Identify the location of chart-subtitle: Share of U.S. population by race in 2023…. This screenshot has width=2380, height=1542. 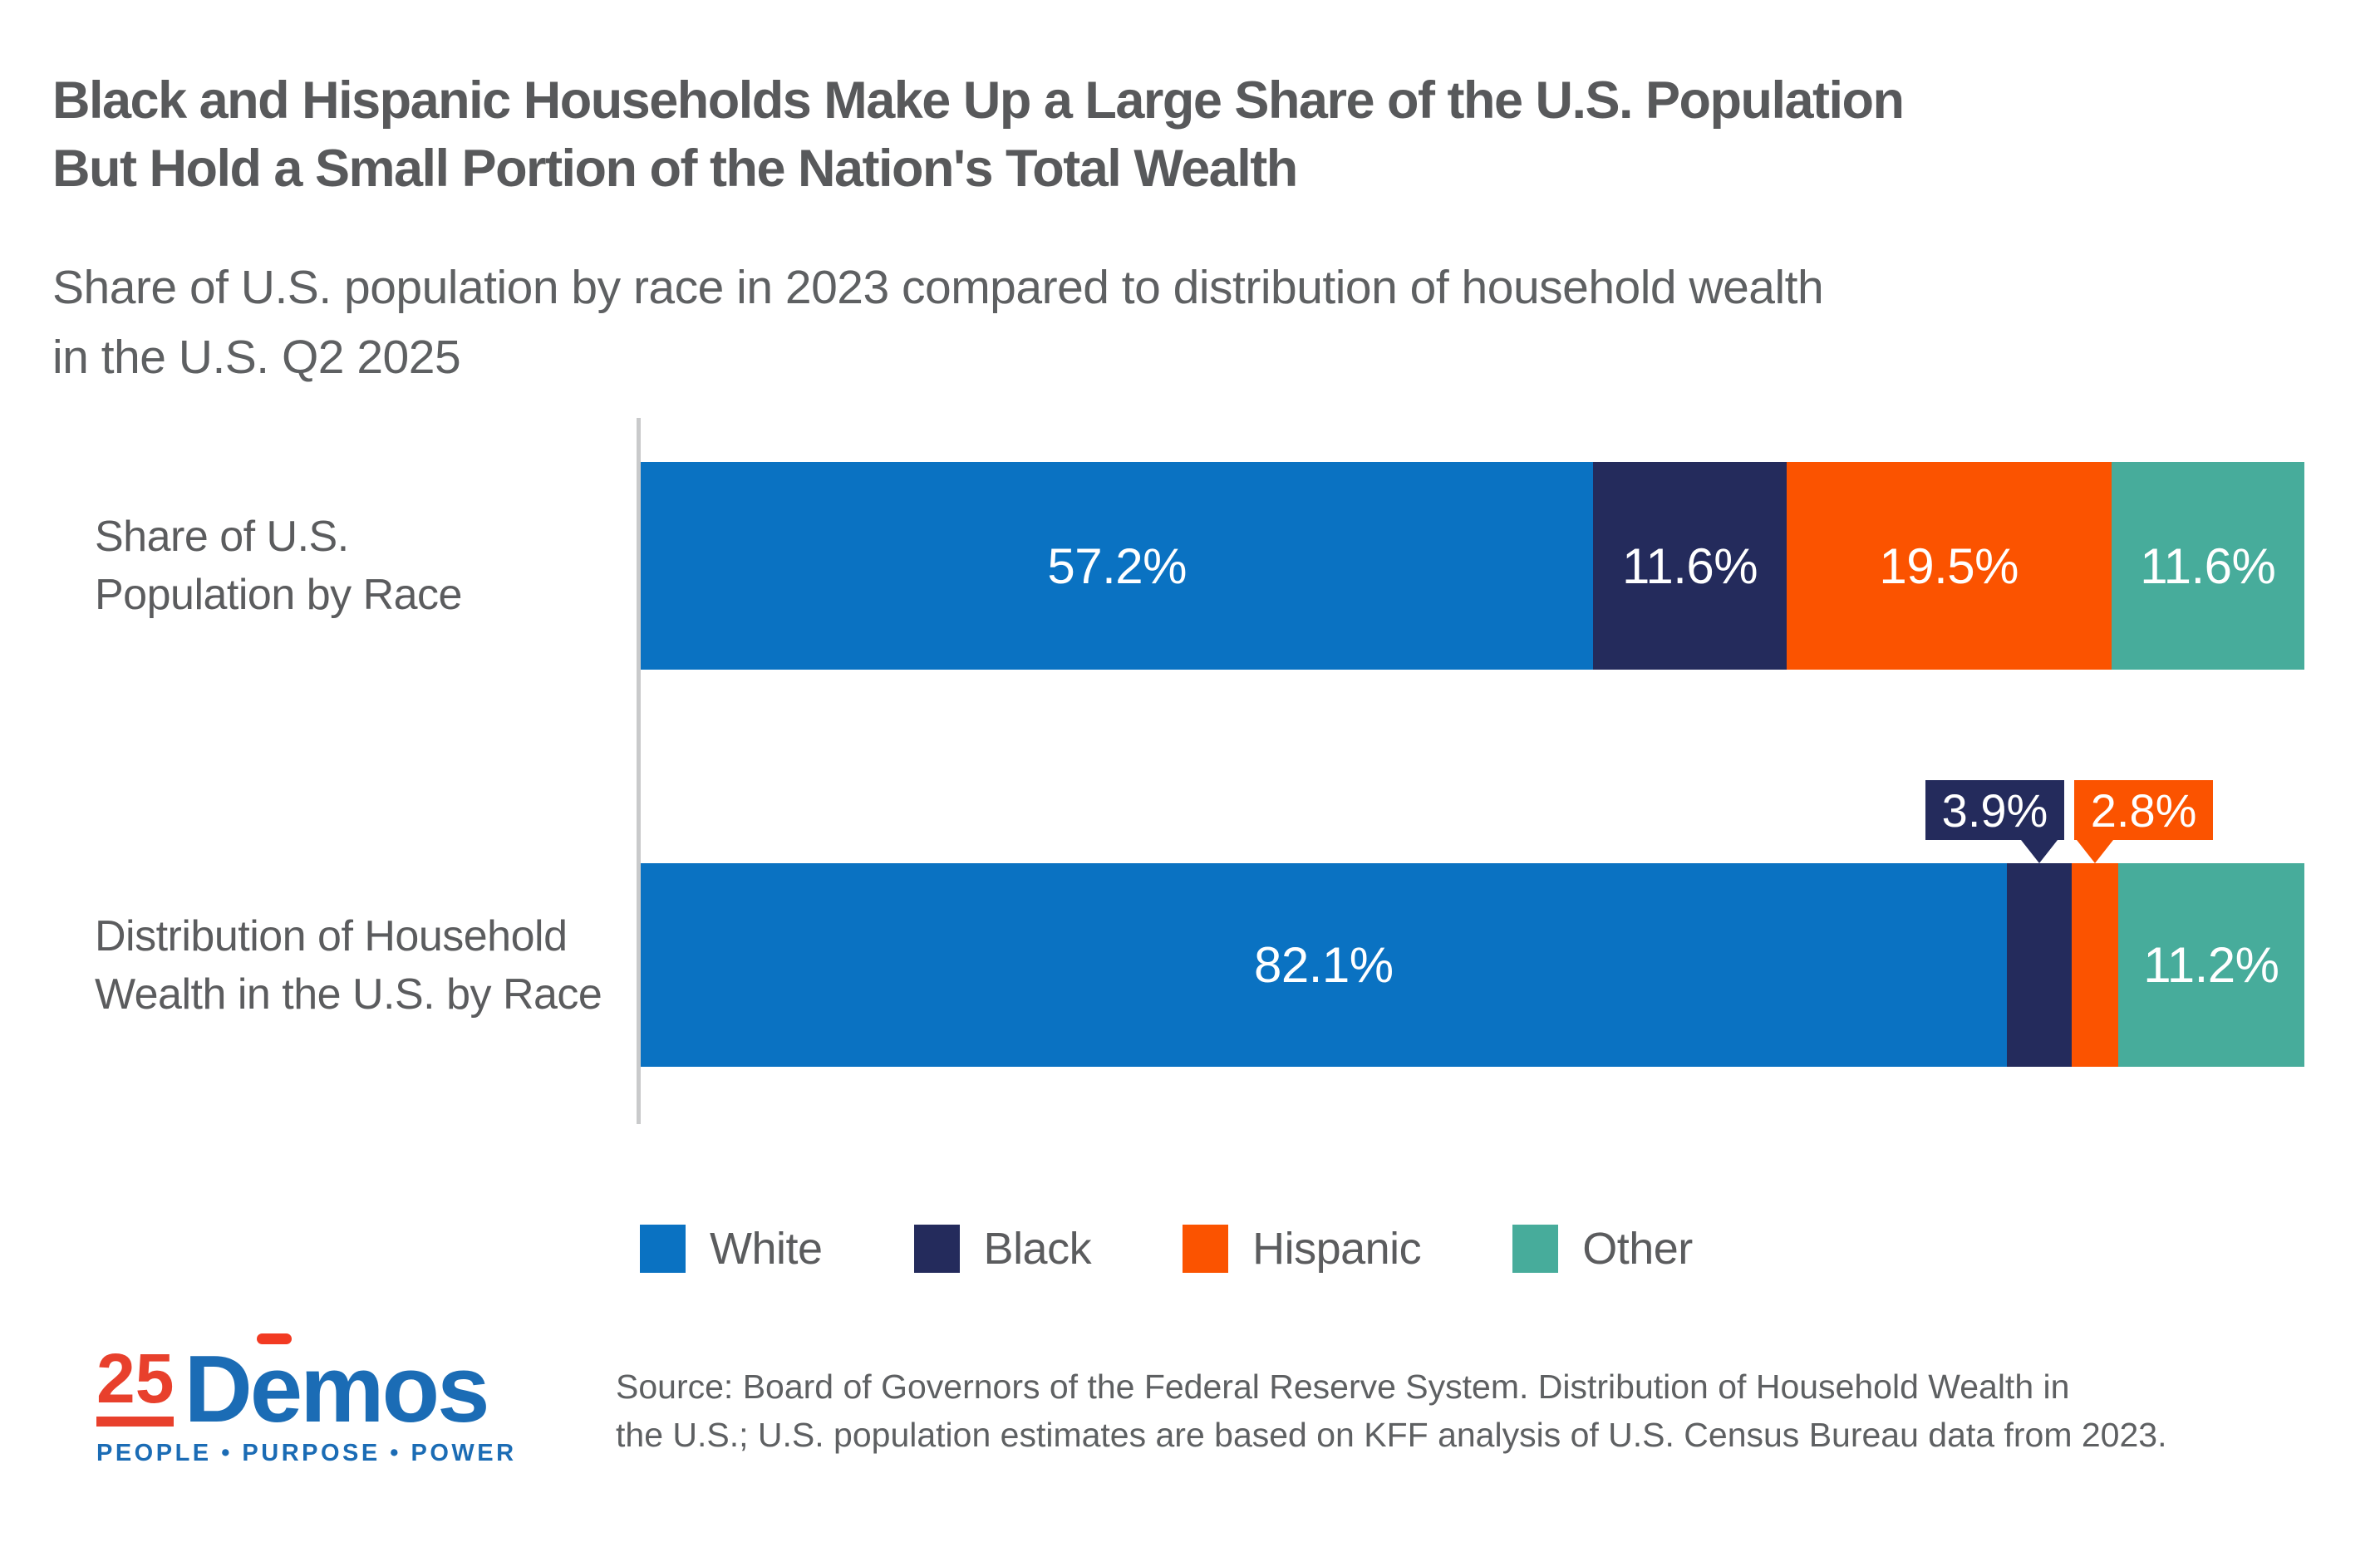
(938, 322).